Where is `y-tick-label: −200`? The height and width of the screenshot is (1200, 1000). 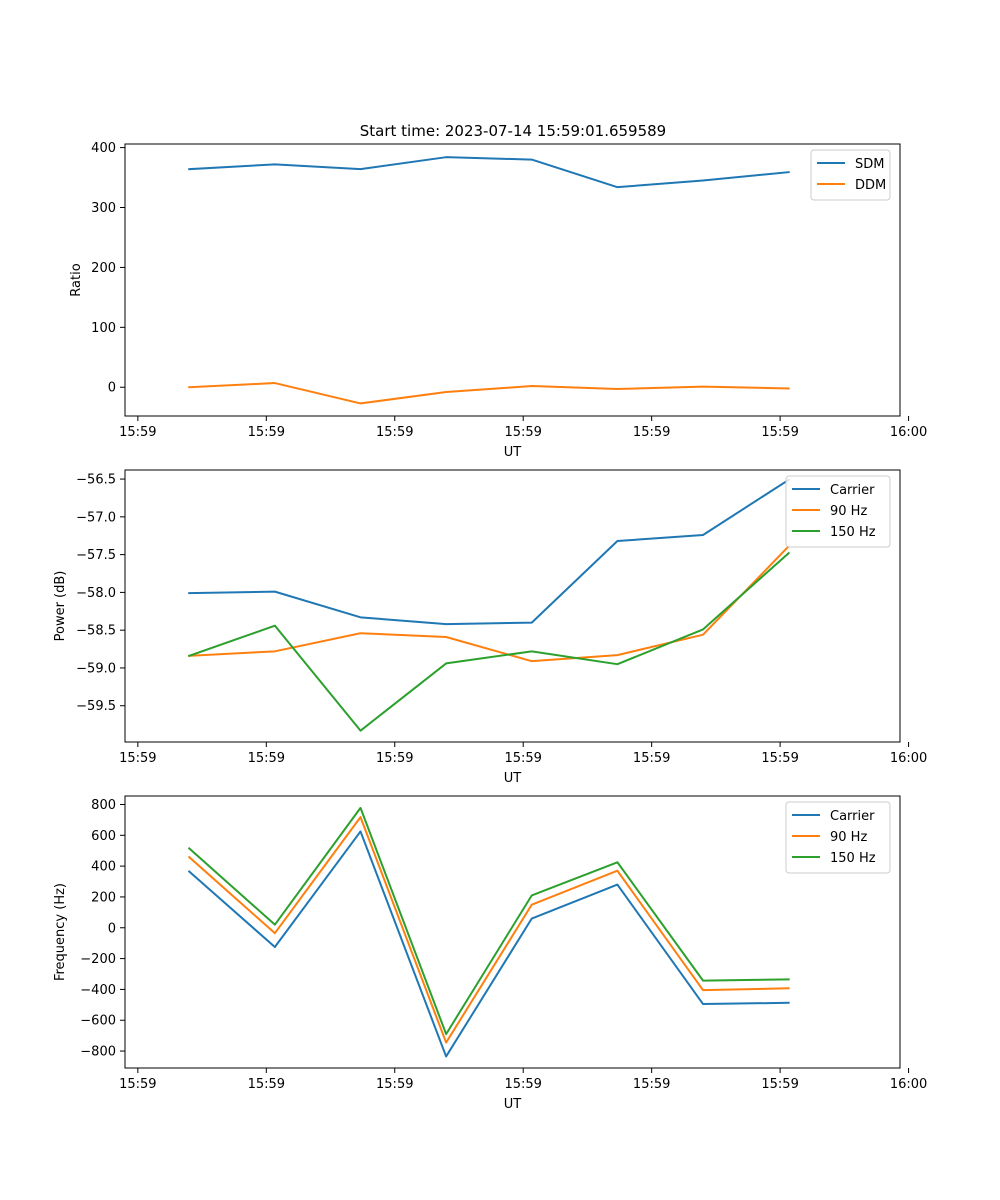 y-tick-label: −200 is located at coordinates (98, 959).